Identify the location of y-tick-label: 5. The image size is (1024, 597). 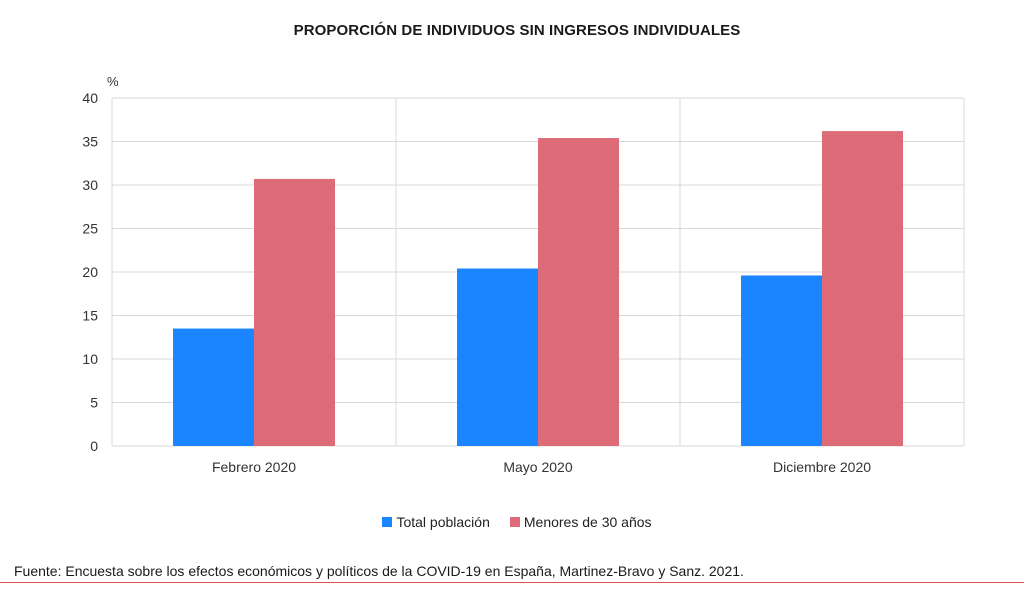
(94, 403).